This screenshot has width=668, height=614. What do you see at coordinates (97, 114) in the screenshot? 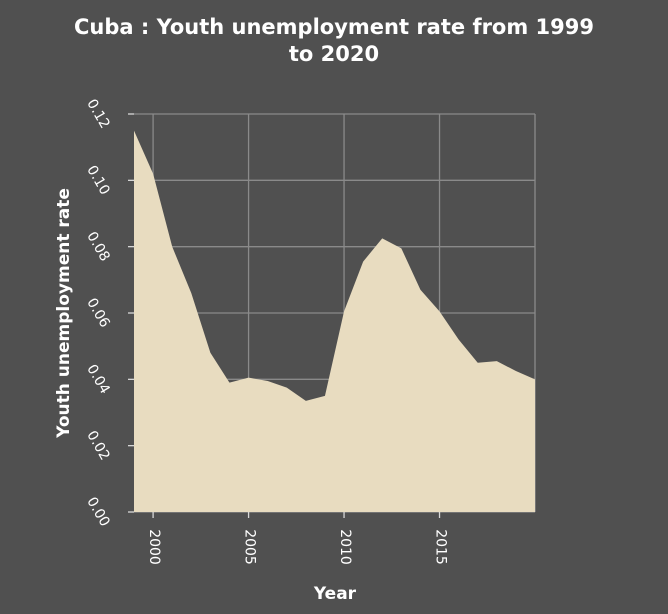
I see `y-tick-label-6: 0.12` at bounding box center [97, 114].